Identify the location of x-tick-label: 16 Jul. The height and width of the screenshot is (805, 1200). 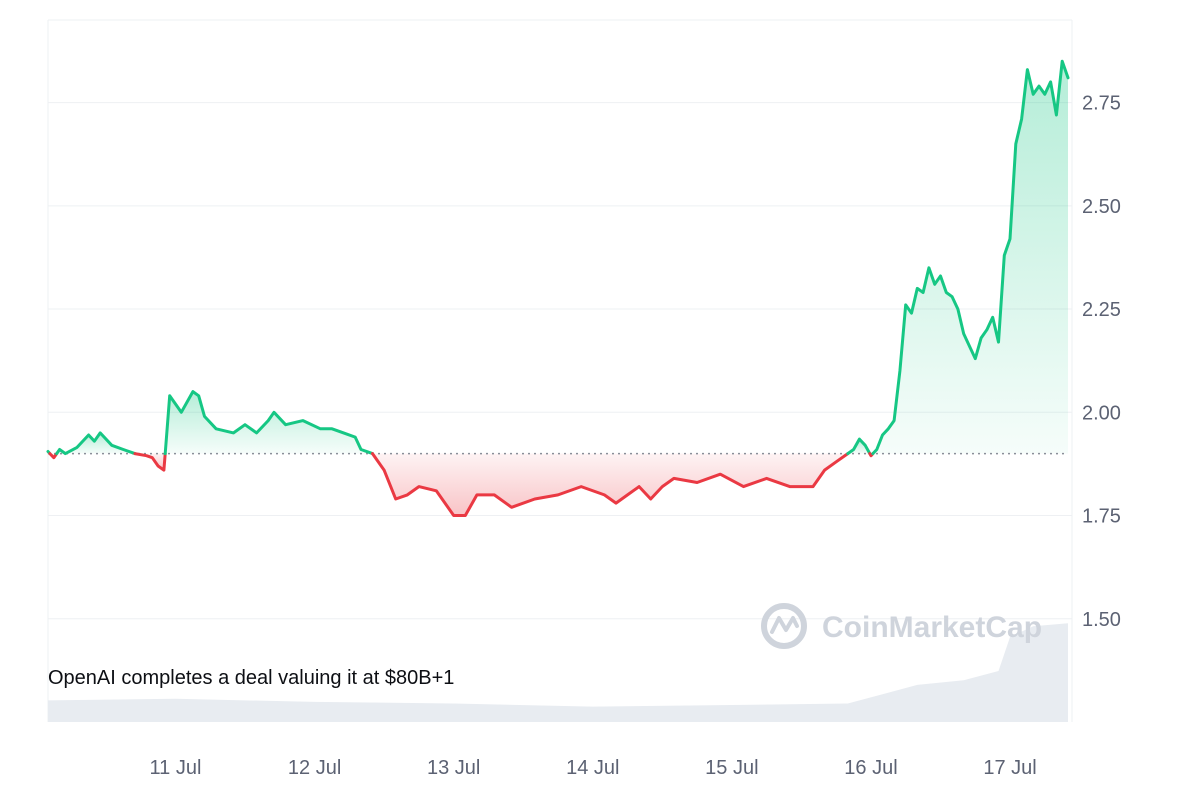
(870, 768).